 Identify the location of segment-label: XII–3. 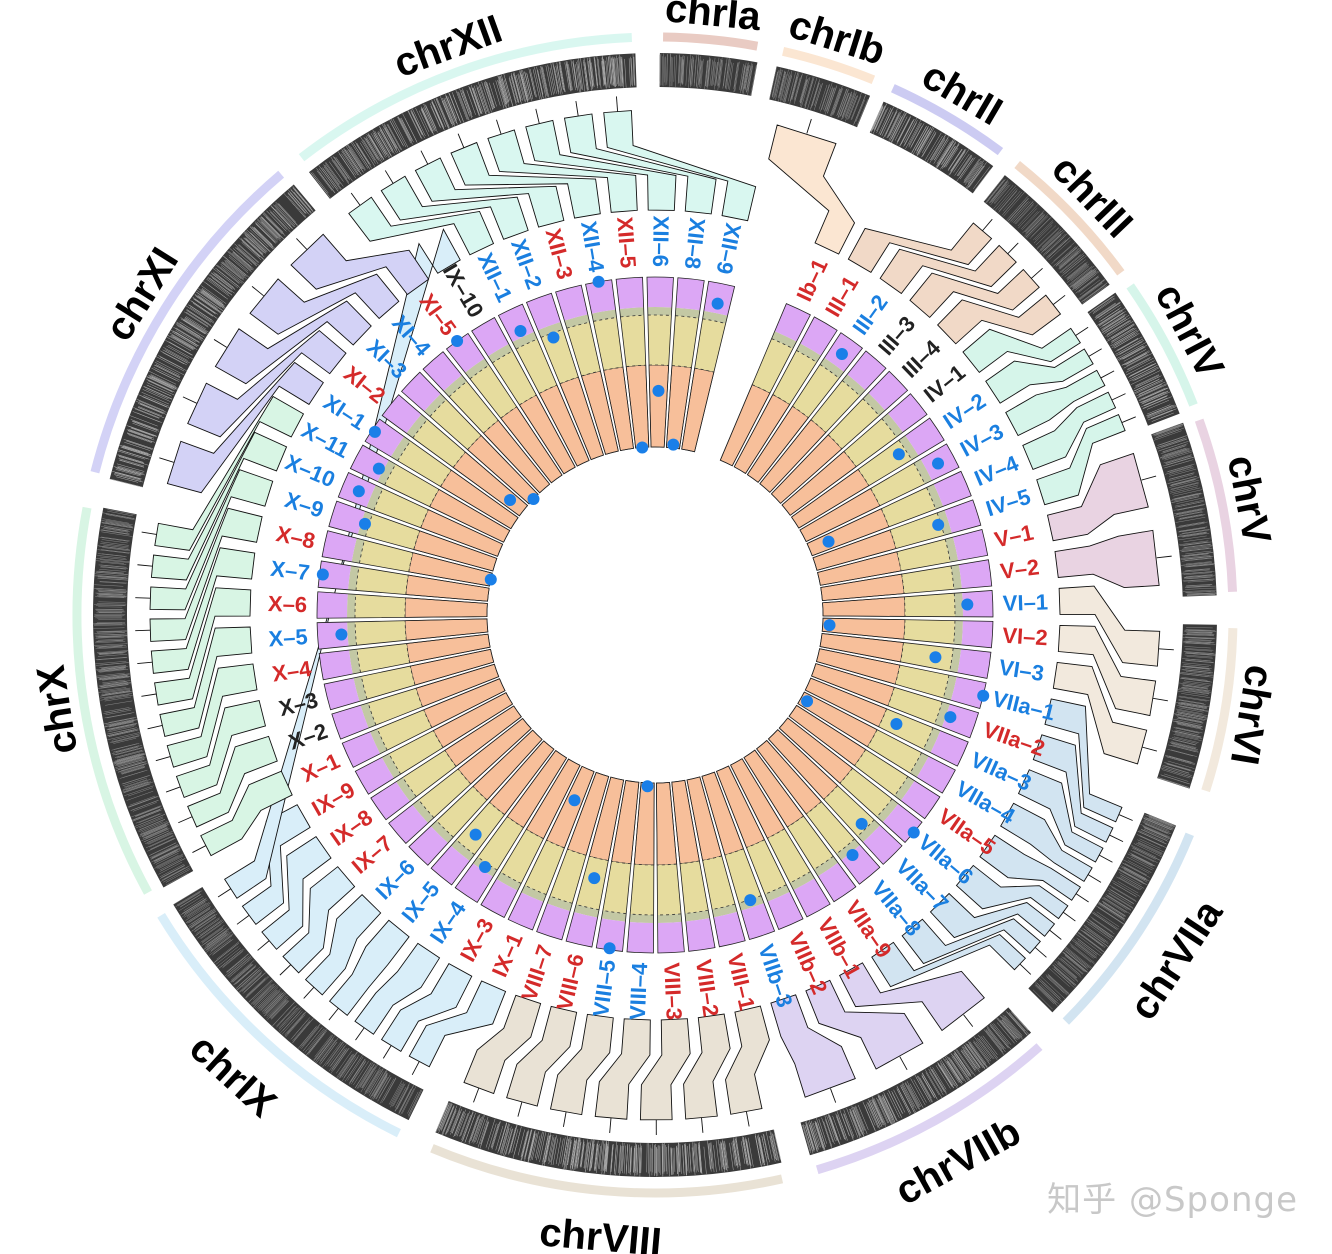
(559, 254).